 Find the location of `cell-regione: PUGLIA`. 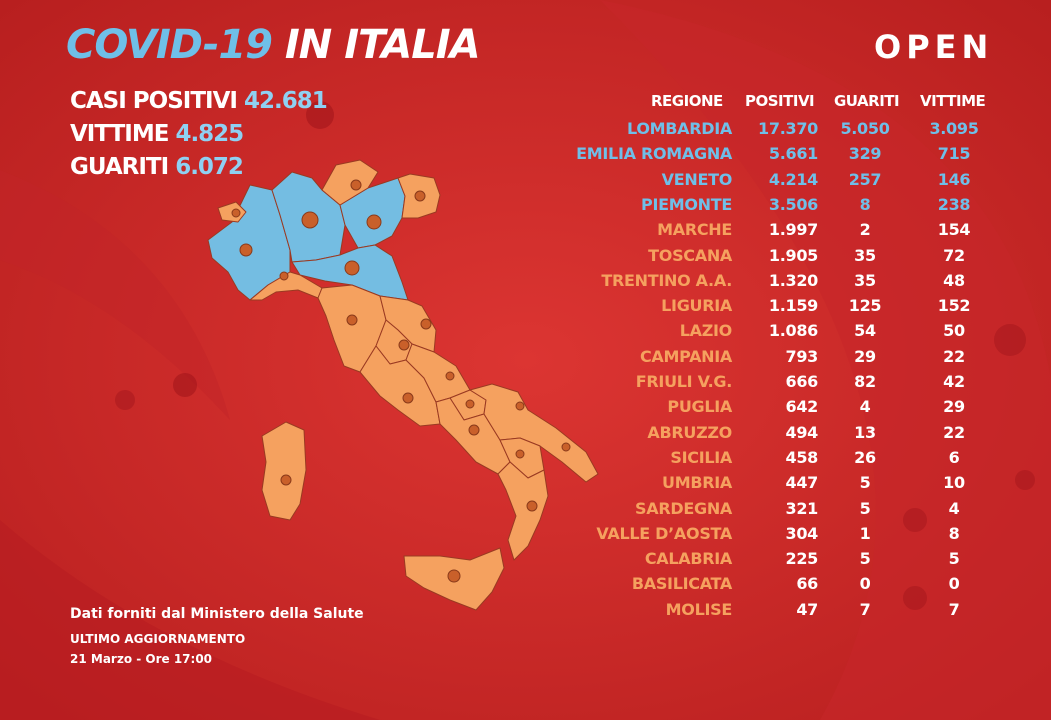

cell-regione: PUGLIA is located at coordinates (699, 407).